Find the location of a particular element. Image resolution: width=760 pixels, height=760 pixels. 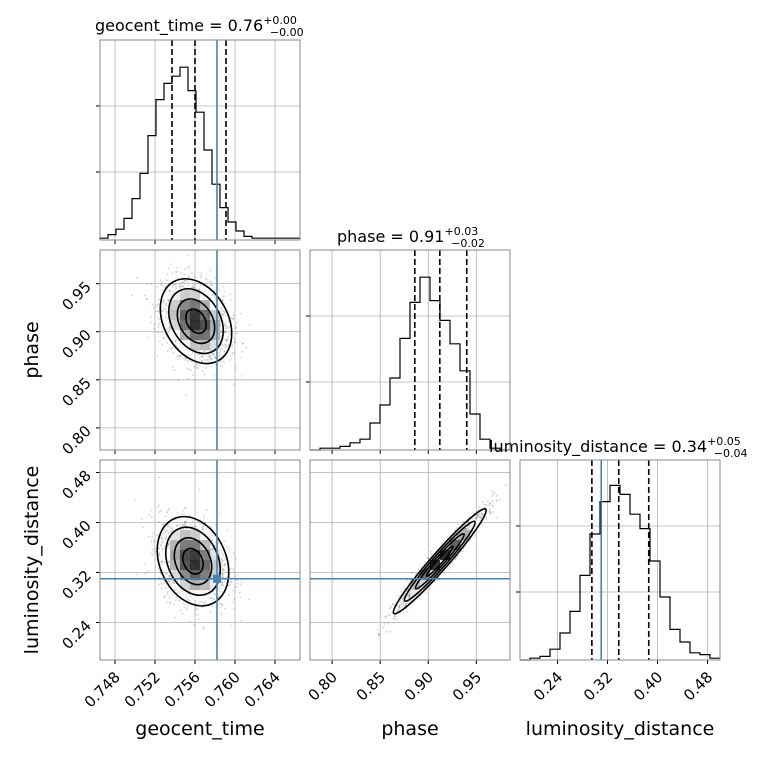

ytick-label: 0.48 is located at coordinates (76, 485).